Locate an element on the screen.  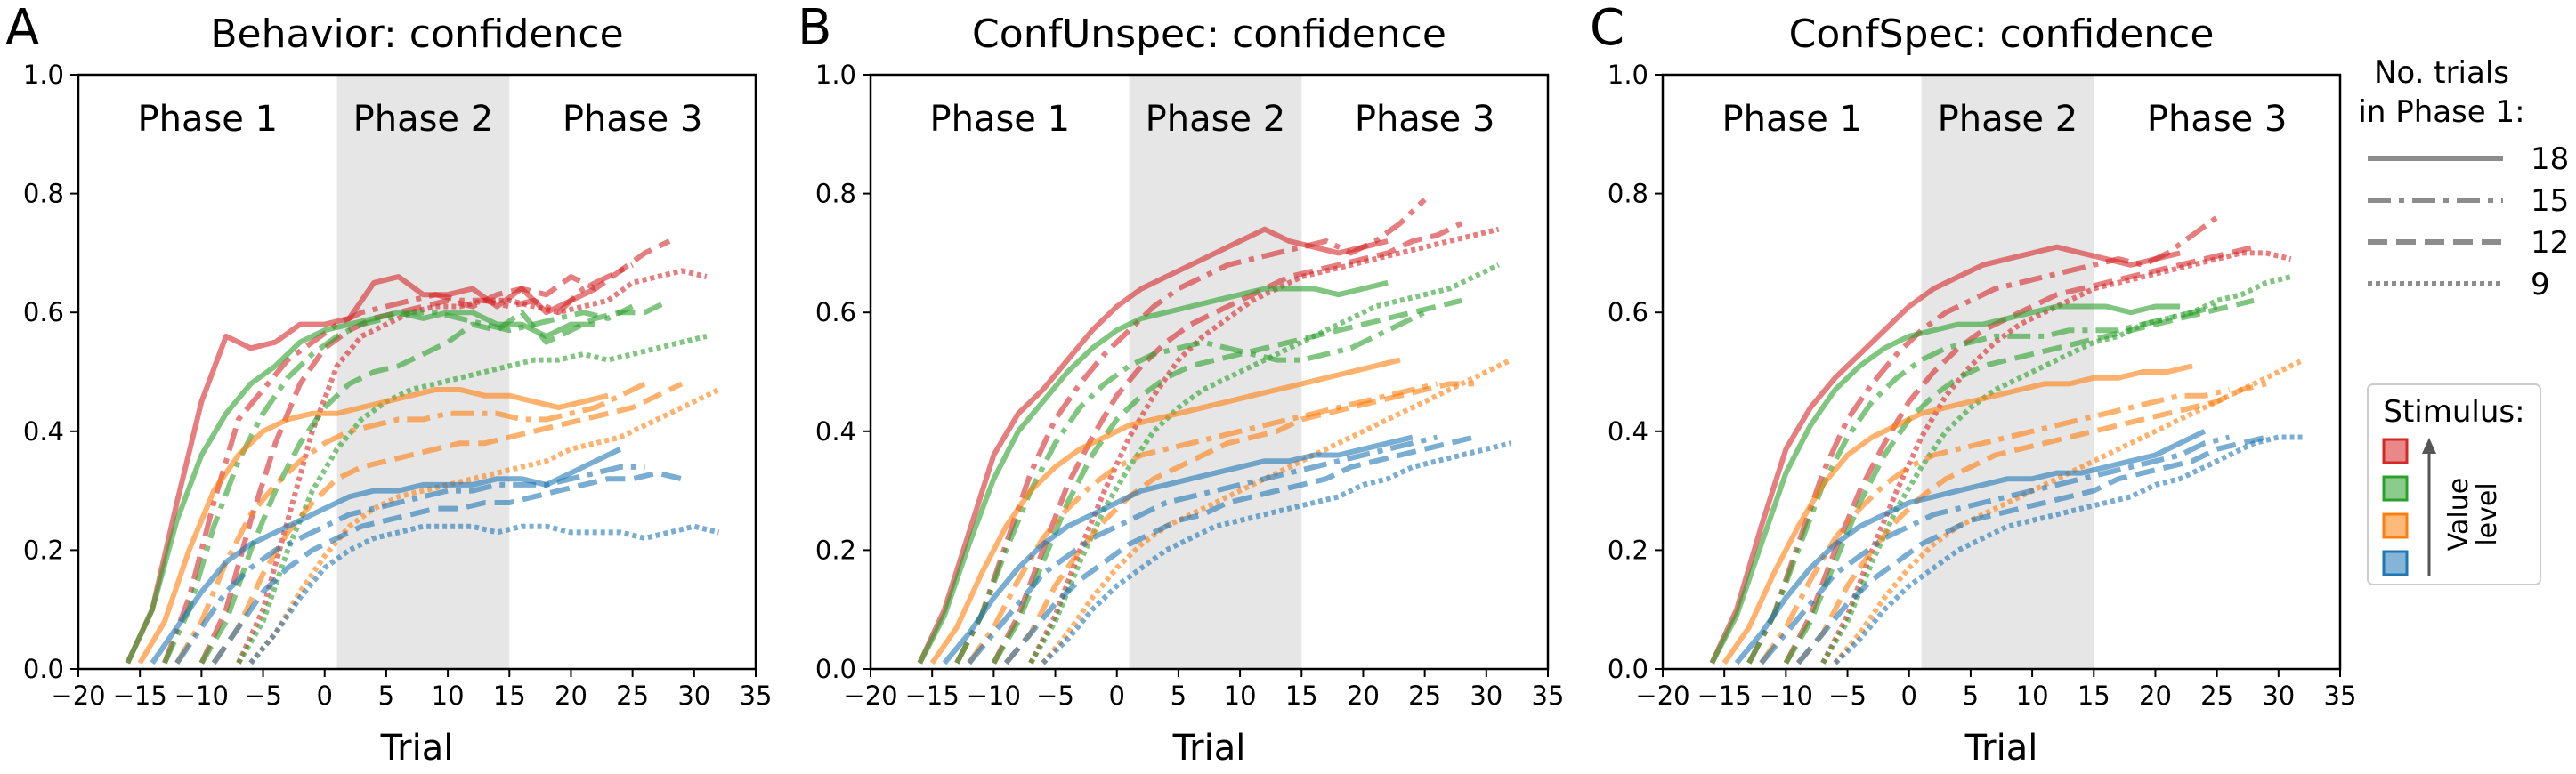
legend-stimulus-frame is located at coordinates (2454, 484).